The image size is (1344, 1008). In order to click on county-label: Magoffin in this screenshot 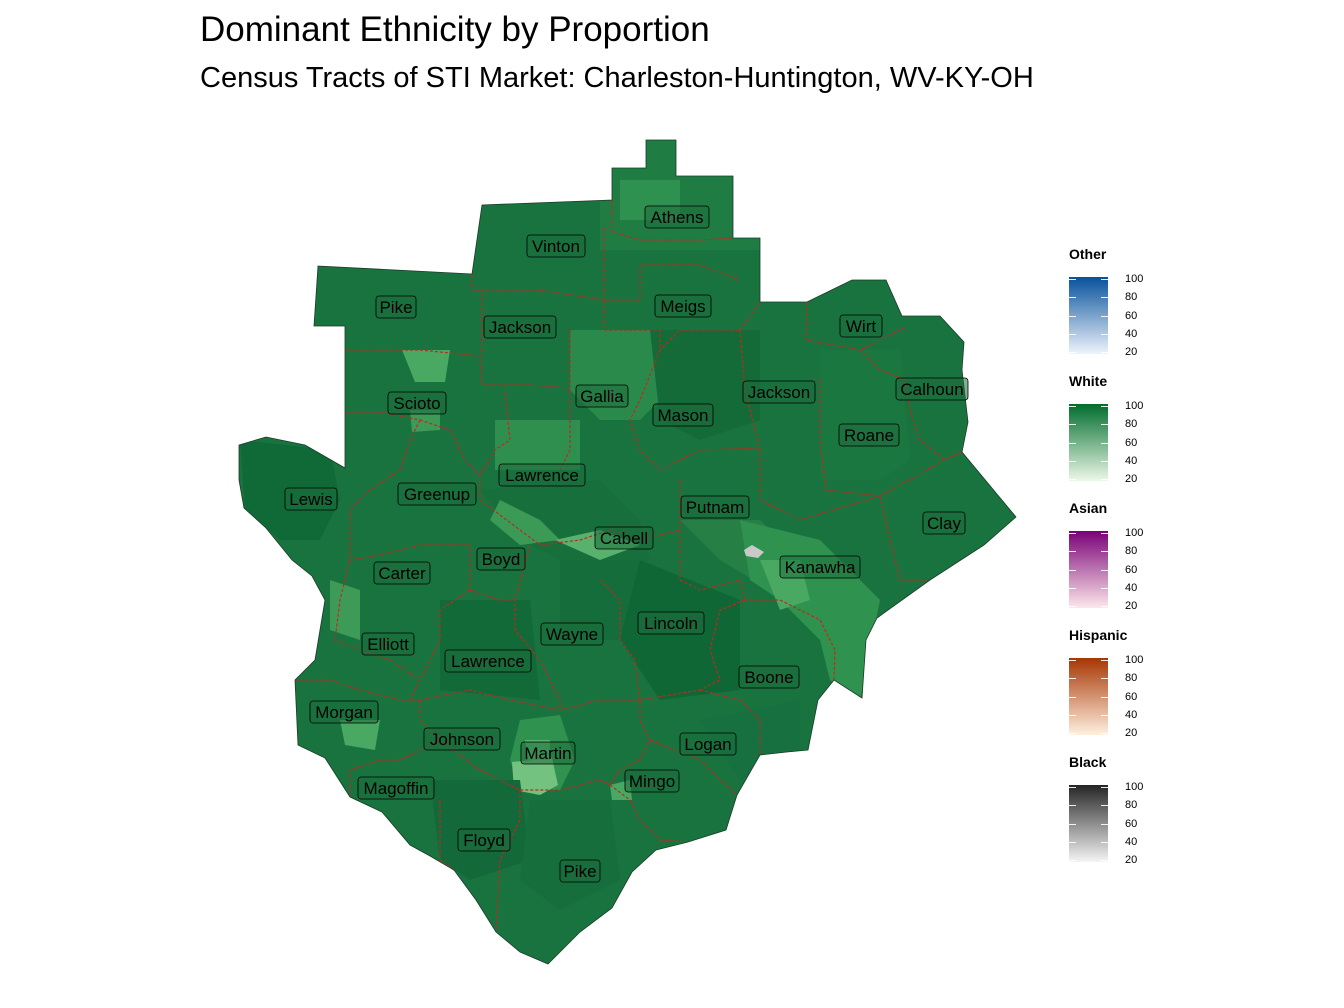, I will do `click(396, 788)`.